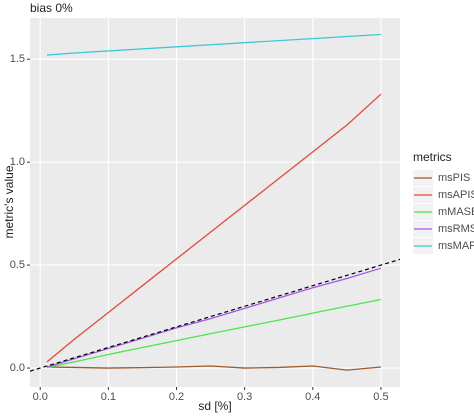 The image size is (474, 416). Describe the element at coordinates (456, 212) in the screenshot. I see `legend-label: mMASE` at that location.